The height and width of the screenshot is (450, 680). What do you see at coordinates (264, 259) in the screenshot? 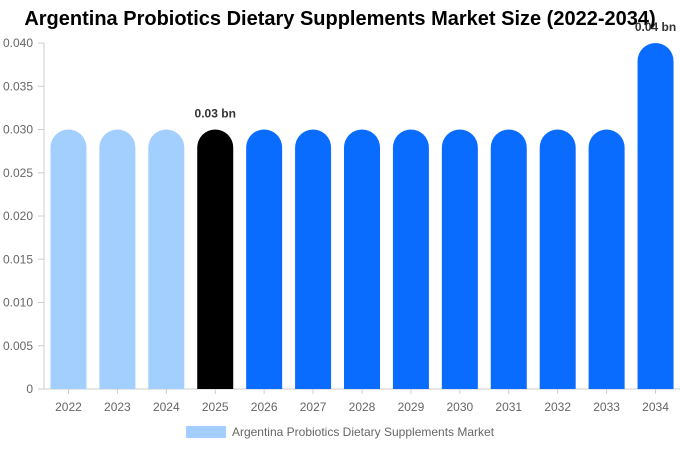
I see `bar-2026` at bounding box center [264, 259].